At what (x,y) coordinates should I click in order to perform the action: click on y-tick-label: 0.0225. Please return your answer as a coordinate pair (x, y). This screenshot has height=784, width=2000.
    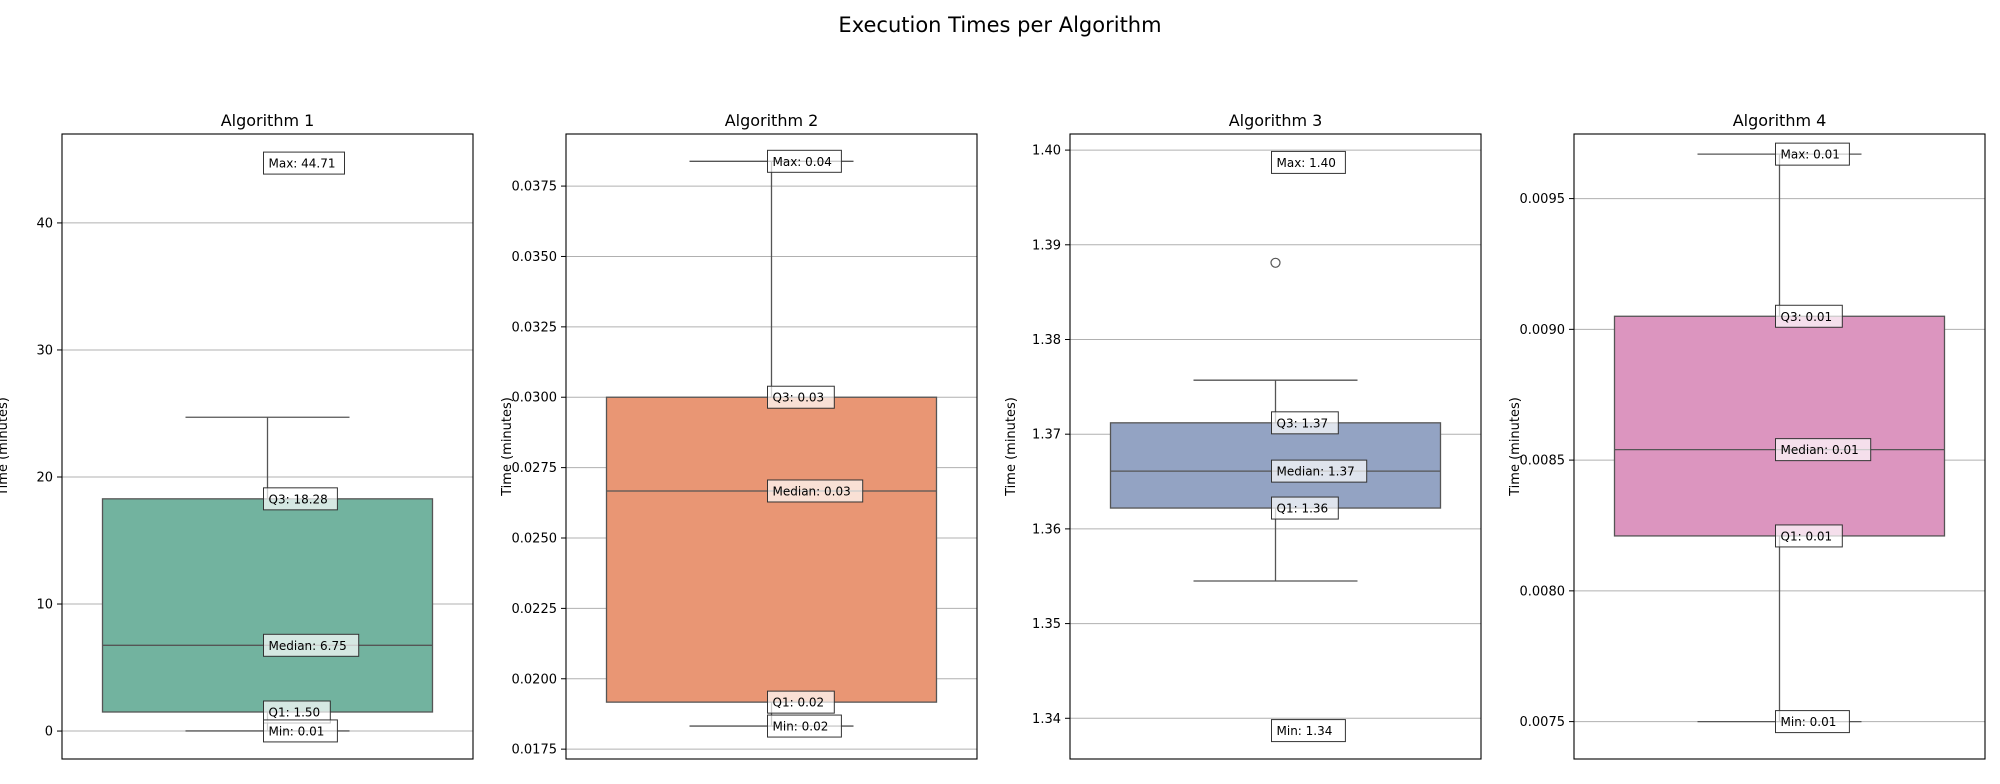
    Looking at the image, I should click on (535, 609).